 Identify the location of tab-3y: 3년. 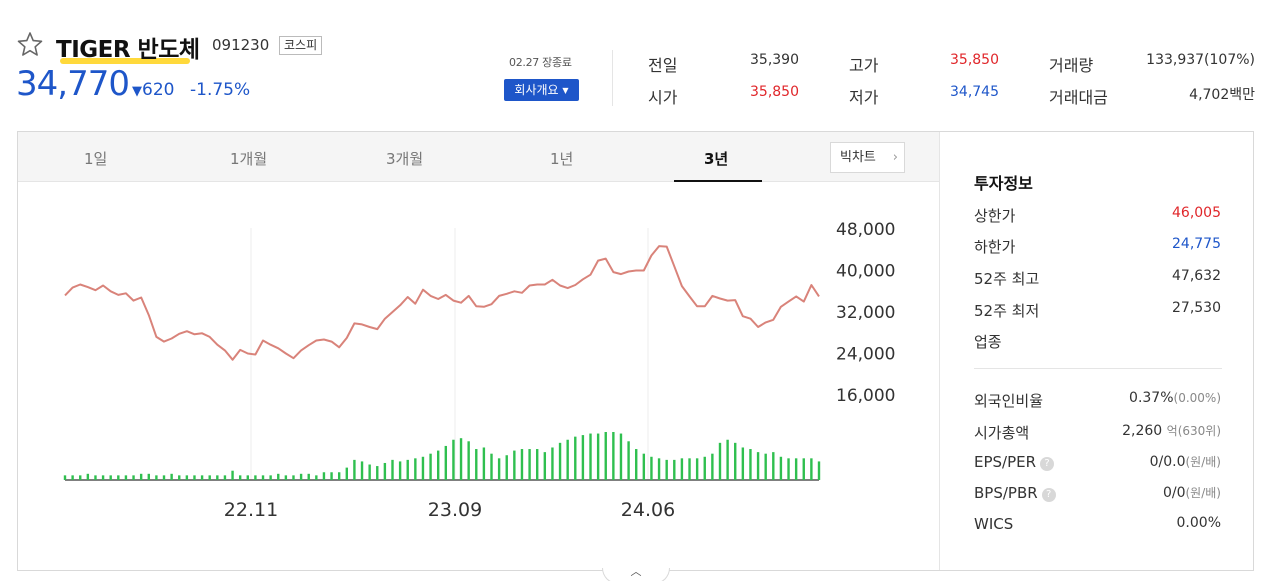
(716, 159).